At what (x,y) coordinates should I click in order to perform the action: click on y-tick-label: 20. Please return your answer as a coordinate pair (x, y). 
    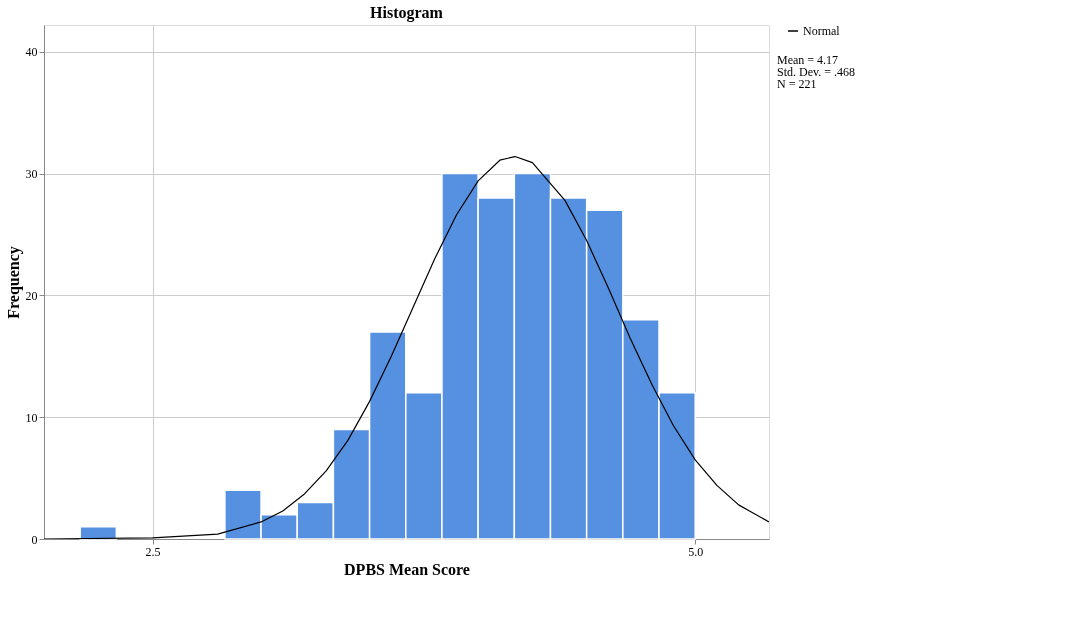
    Looking at the image, I should click on (31, 295).